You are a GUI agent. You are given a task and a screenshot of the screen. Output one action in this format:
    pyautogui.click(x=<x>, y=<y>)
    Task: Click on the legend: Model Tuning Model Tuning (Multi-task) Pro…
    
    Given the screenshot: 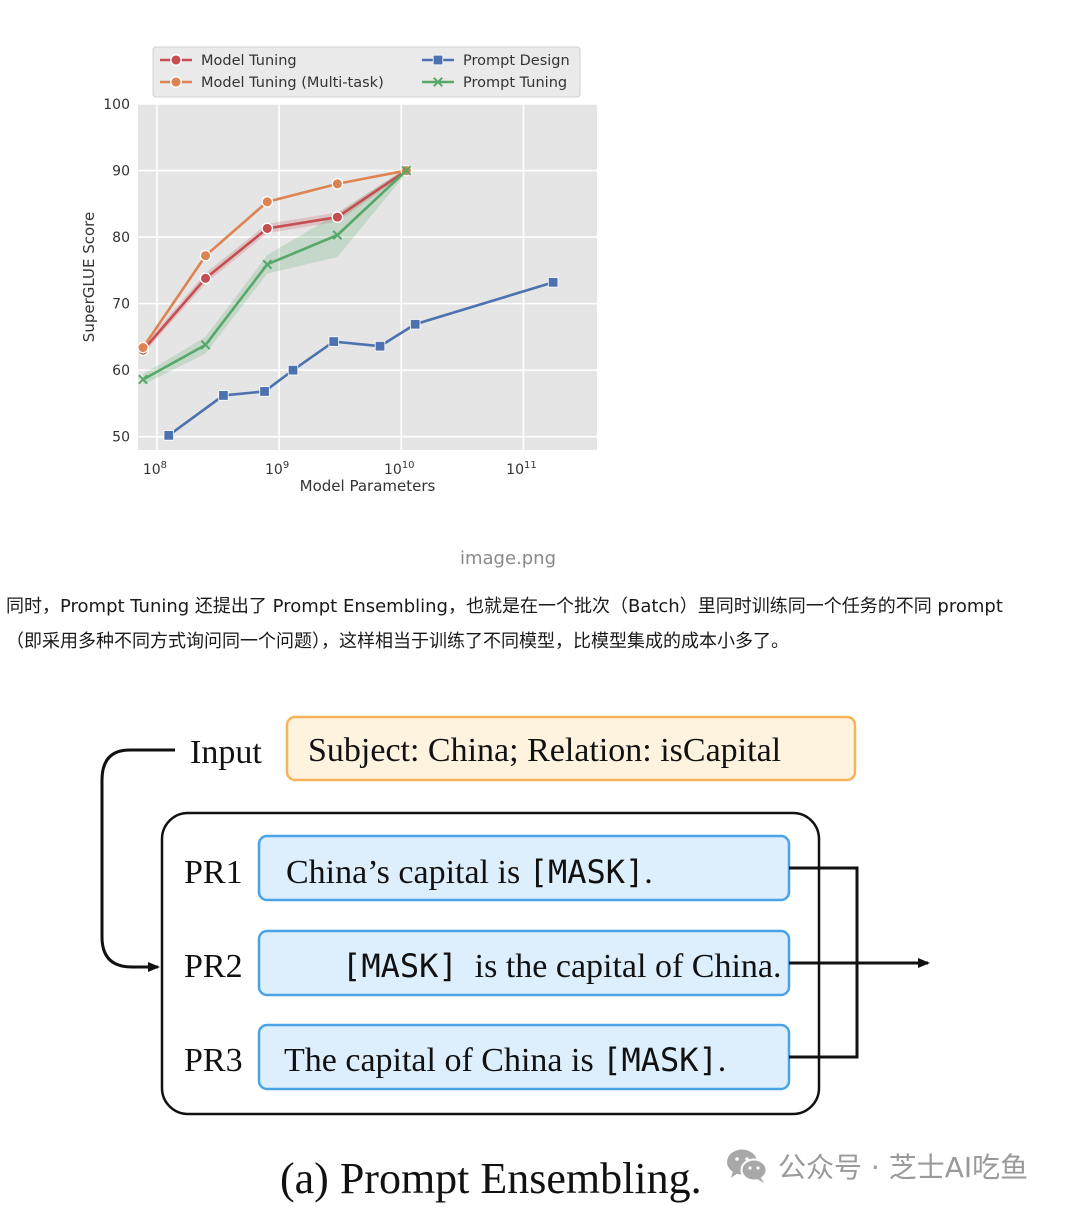 What is the action you would take?
    pyautogui.click(x=366, y=72)
    